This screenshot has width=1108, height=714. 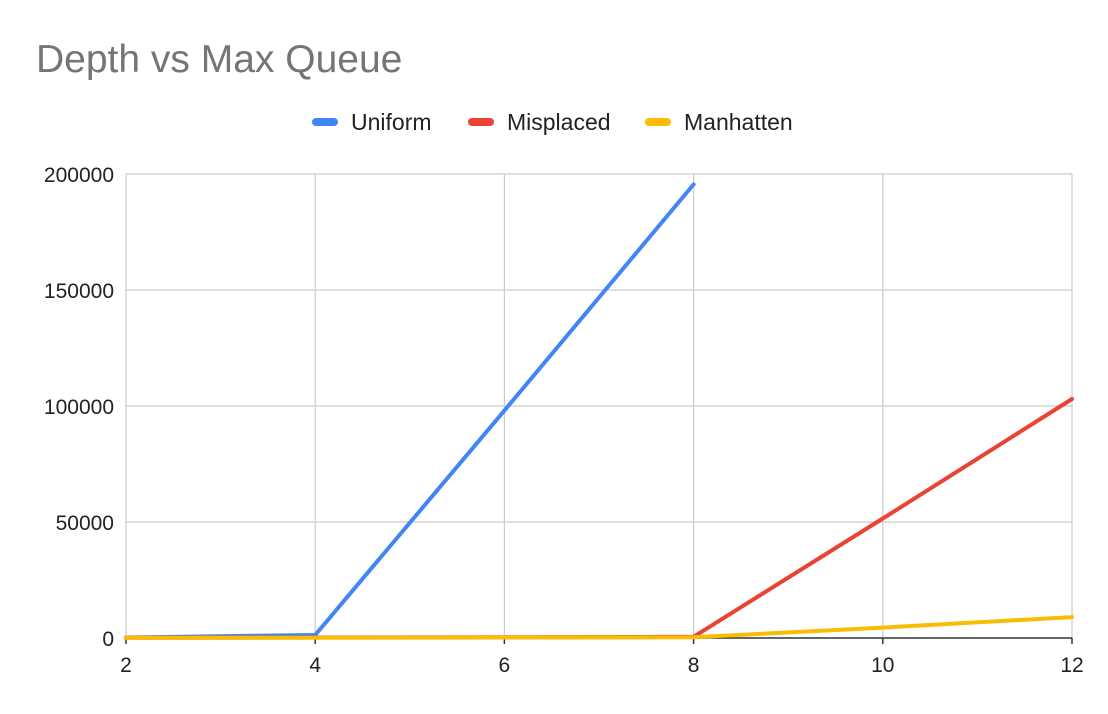 I want to click on legend-item-uniform: Uniform, so click(x=372, y=122).